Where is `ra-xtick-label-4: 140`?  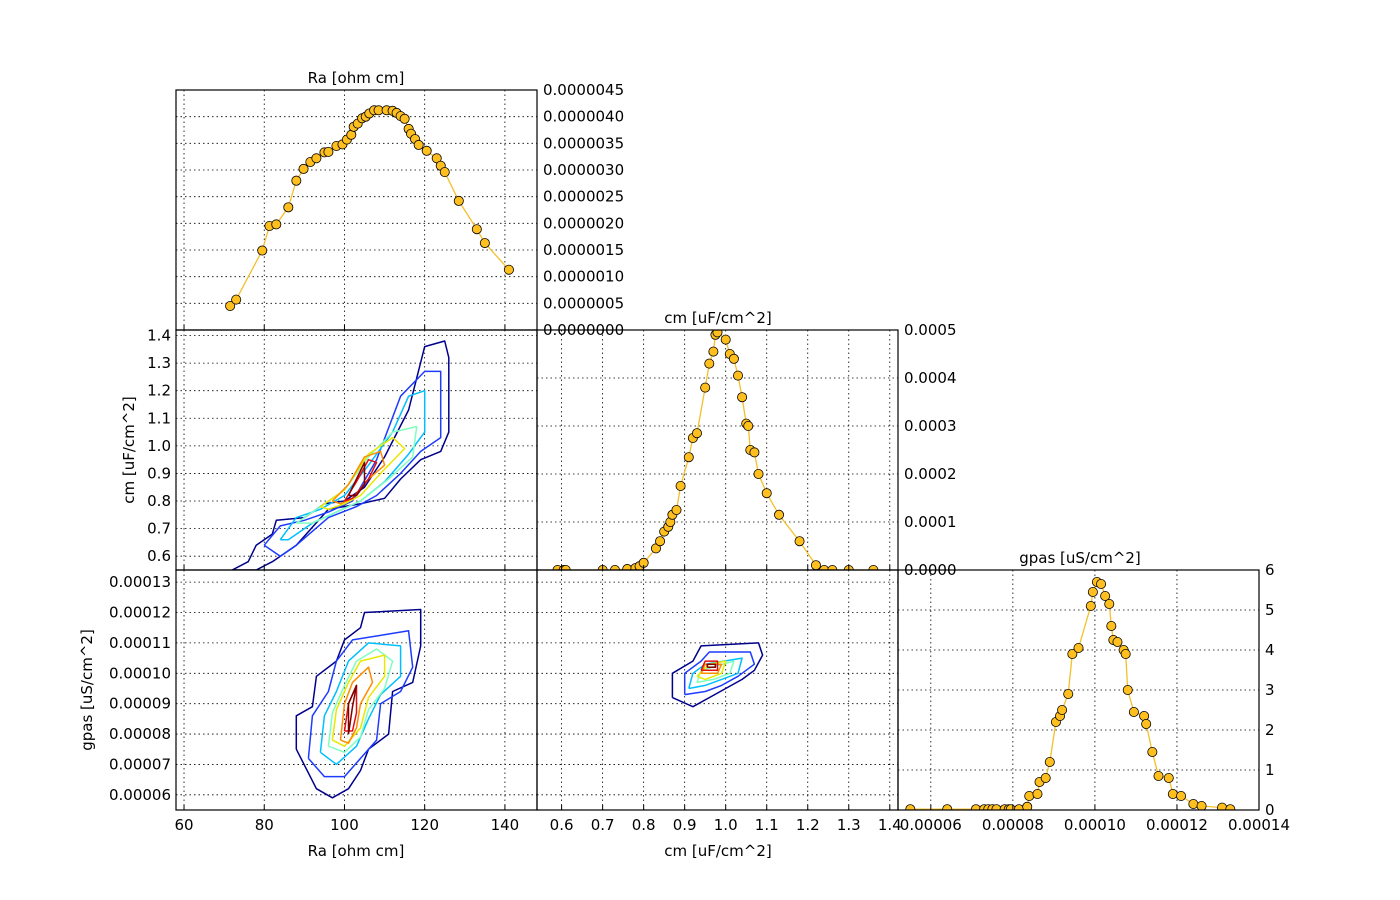
ra-xtick-label-4: 140 is located at coordinates (505, 825).